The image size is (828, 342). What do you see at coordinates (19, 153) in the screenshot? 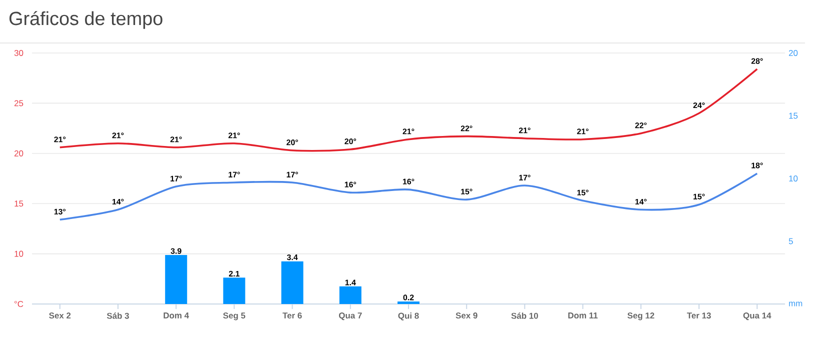
I see `y-tick-label: 20` at bounding box center [19, 153].